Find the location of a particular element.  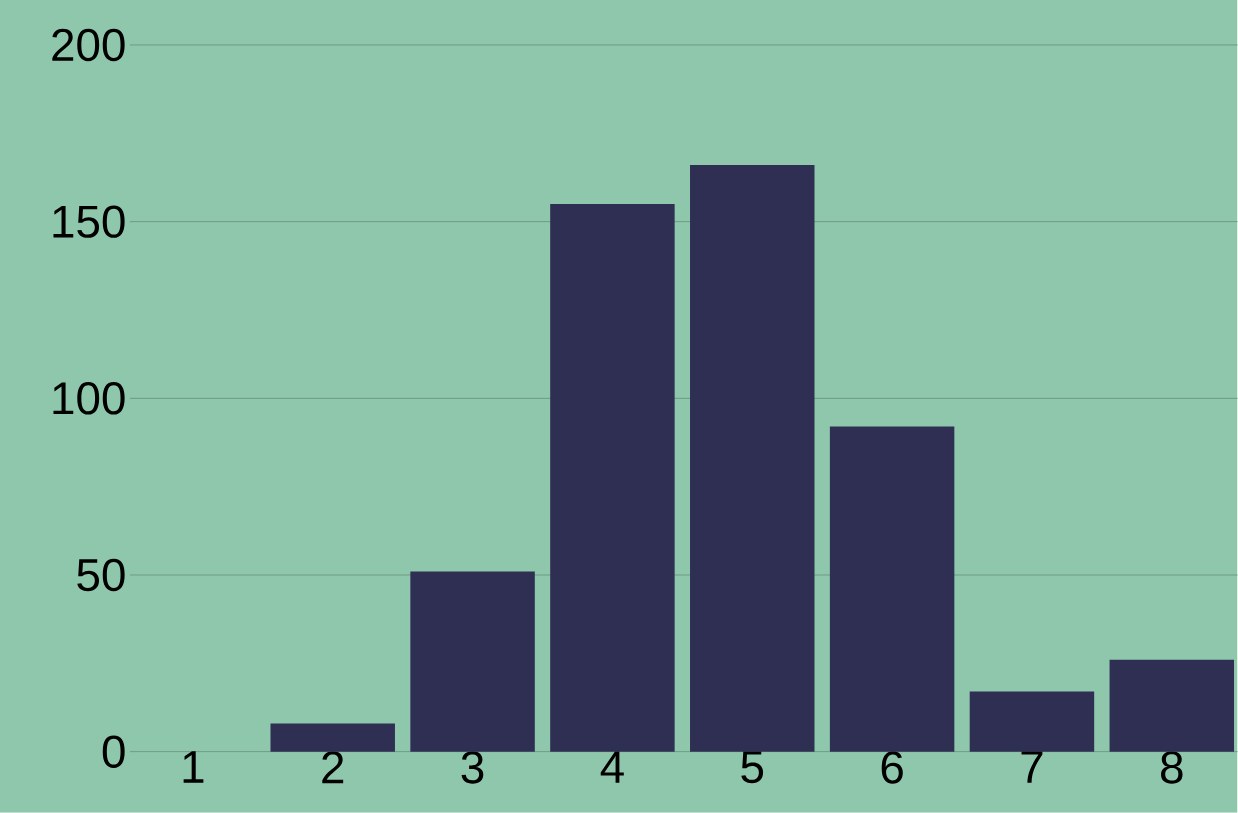

x-tick-label: 2 is located at coordinates (333, 767).